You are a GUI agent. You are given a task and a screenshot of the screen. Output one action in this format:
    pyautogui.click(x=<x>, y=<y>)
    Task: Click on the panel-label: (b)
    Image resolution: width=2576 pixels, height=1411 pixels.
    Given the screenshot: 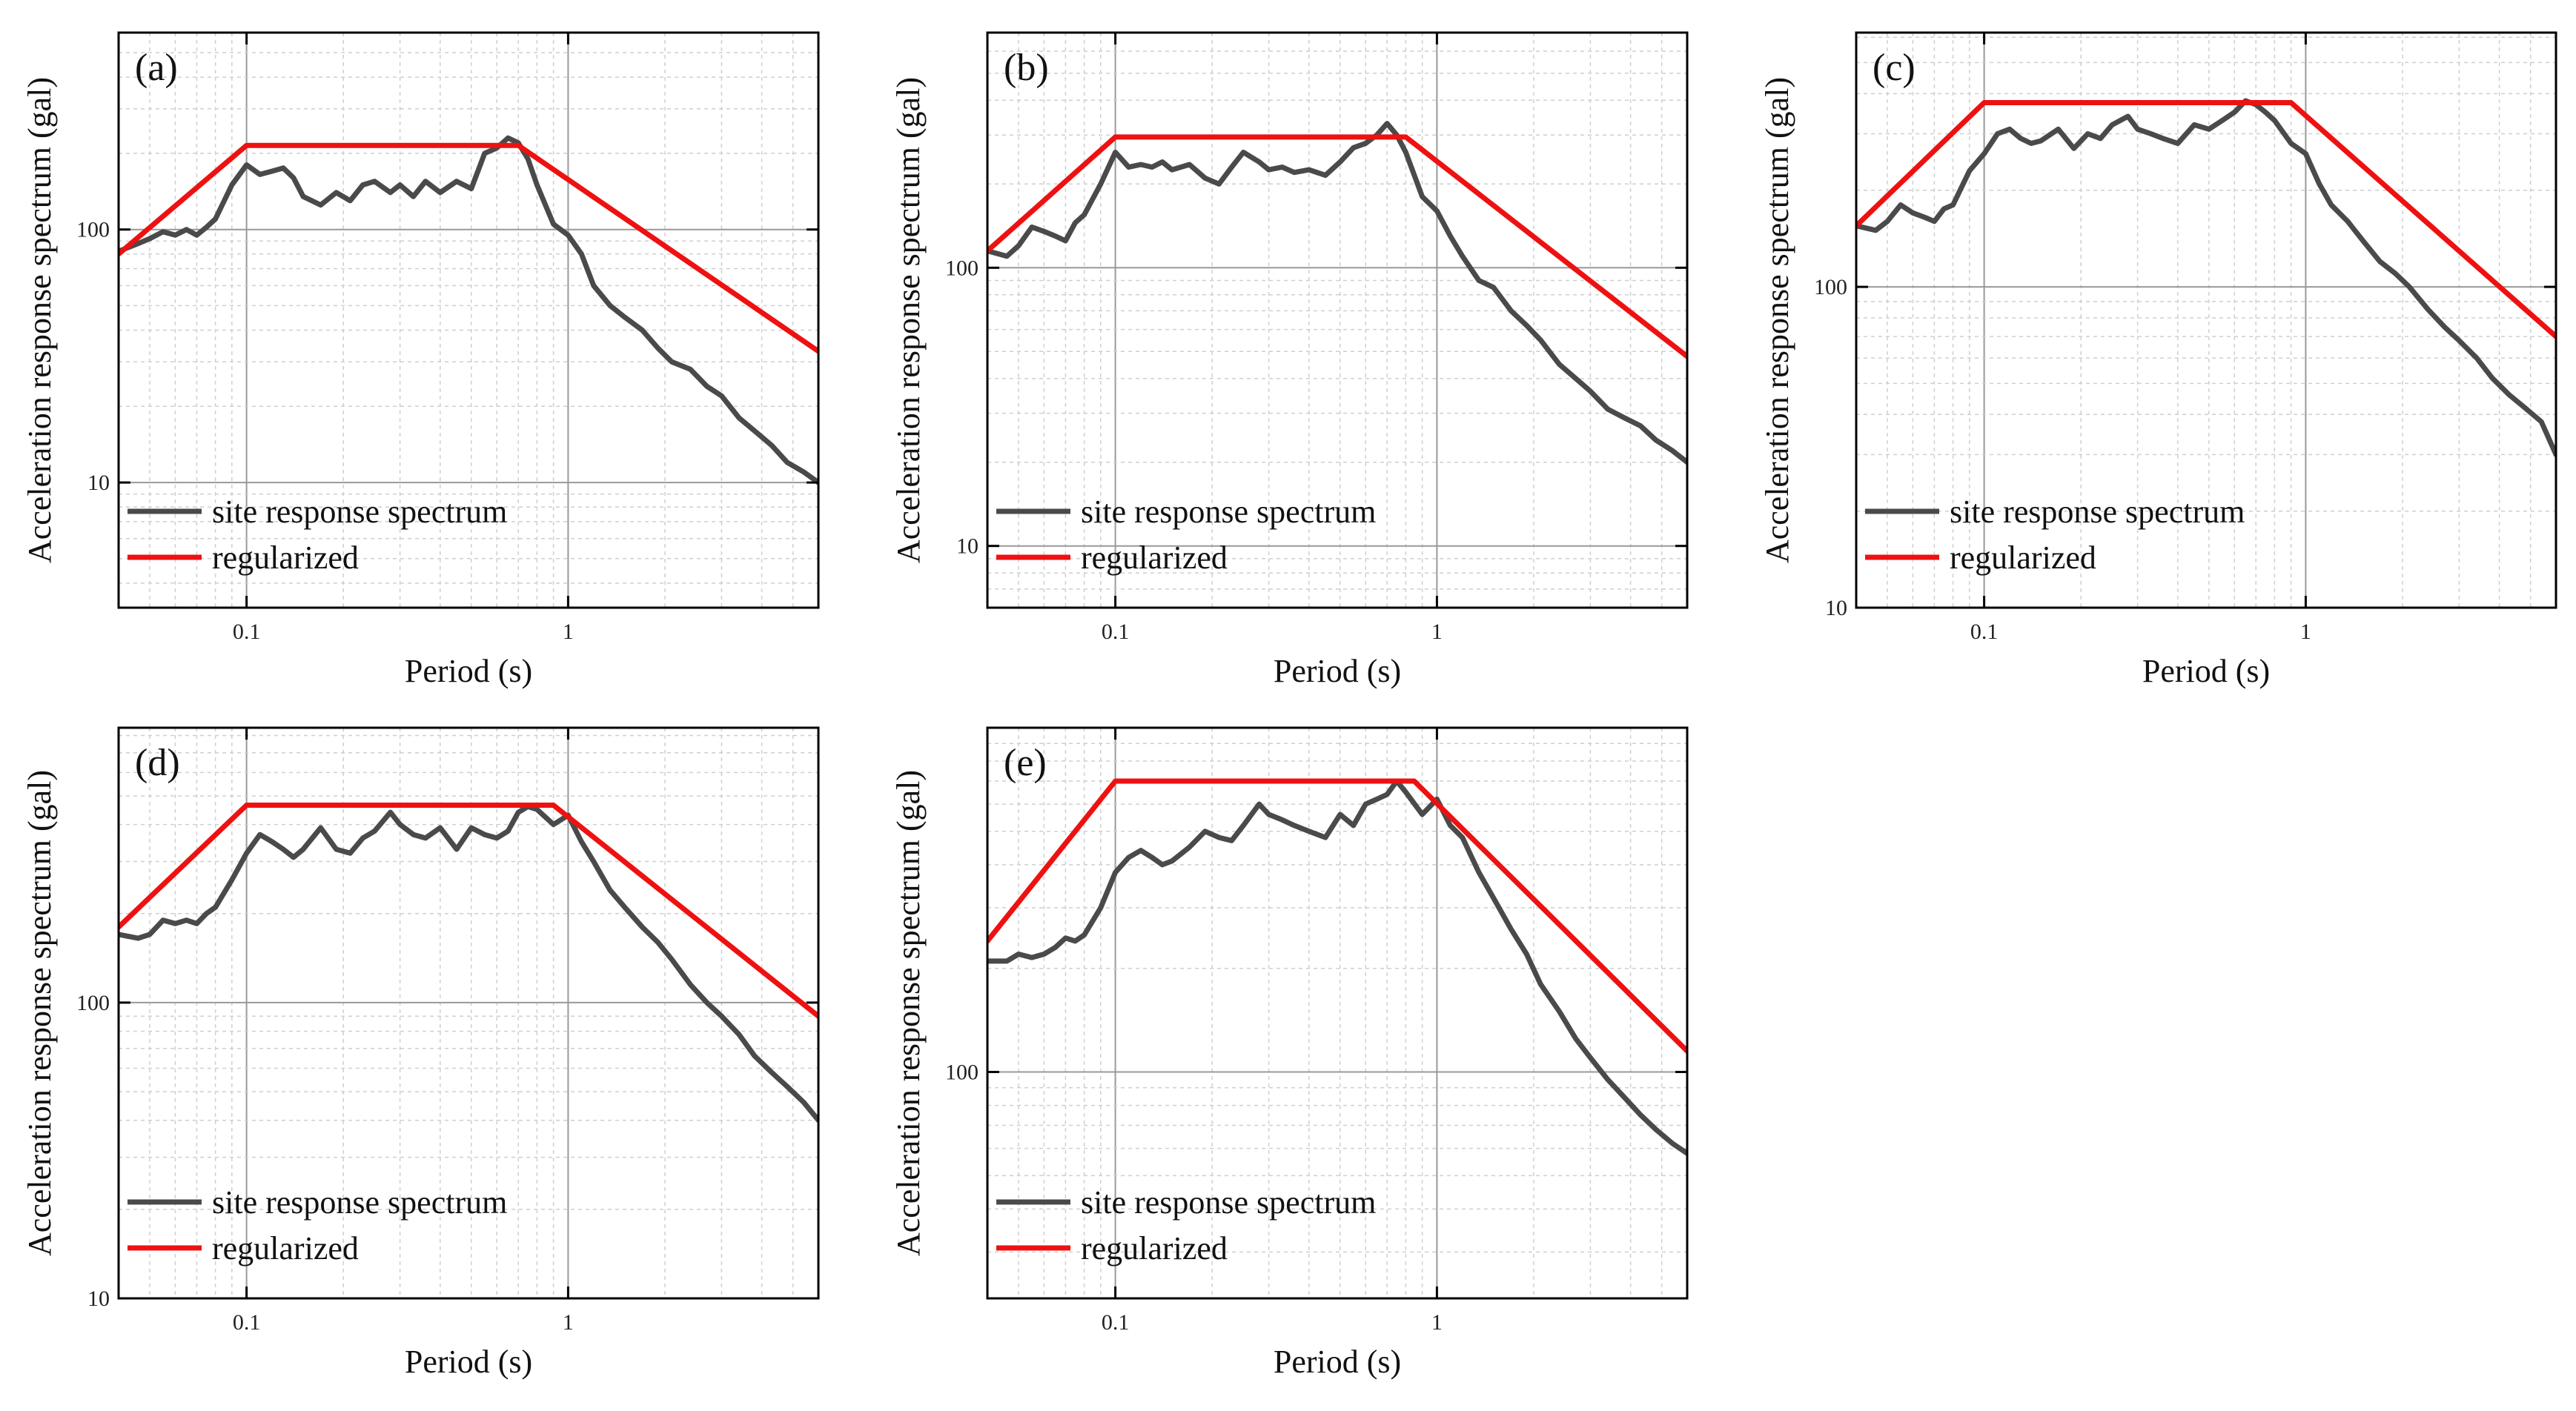 What is the action you would take?
    pyautogui.click(x=1026, y=68)
    